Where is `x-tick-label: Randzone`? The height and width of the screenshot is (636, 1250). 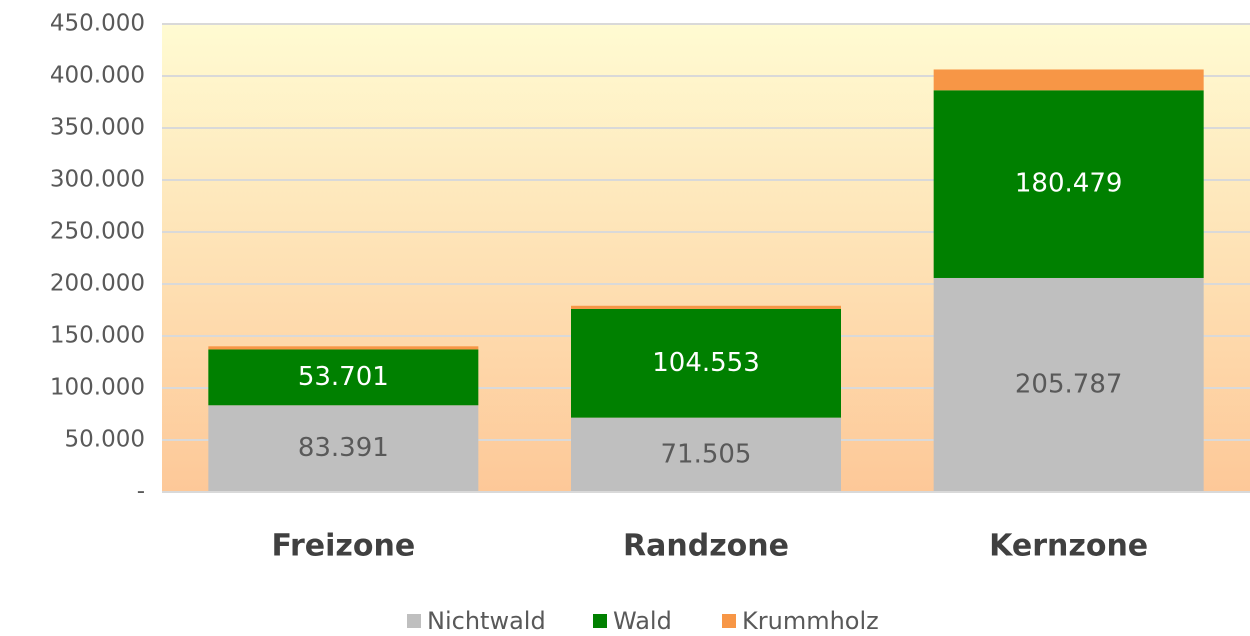 x-tick-label: Randzone is located at coordinates (706, 546).